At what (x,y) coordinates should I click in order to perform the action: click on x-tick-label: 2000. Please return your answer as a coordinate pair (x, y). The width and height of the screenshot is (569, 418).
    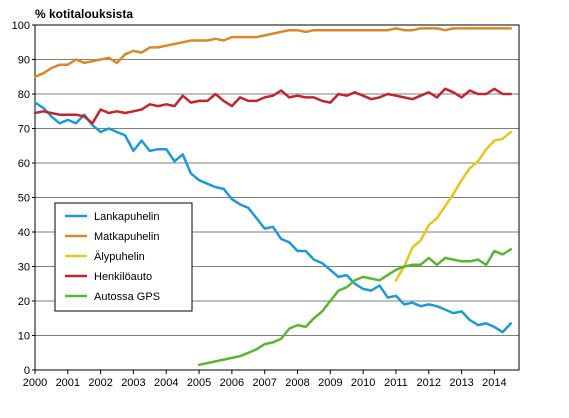
    Looking at the image, I should click on (35, 383).